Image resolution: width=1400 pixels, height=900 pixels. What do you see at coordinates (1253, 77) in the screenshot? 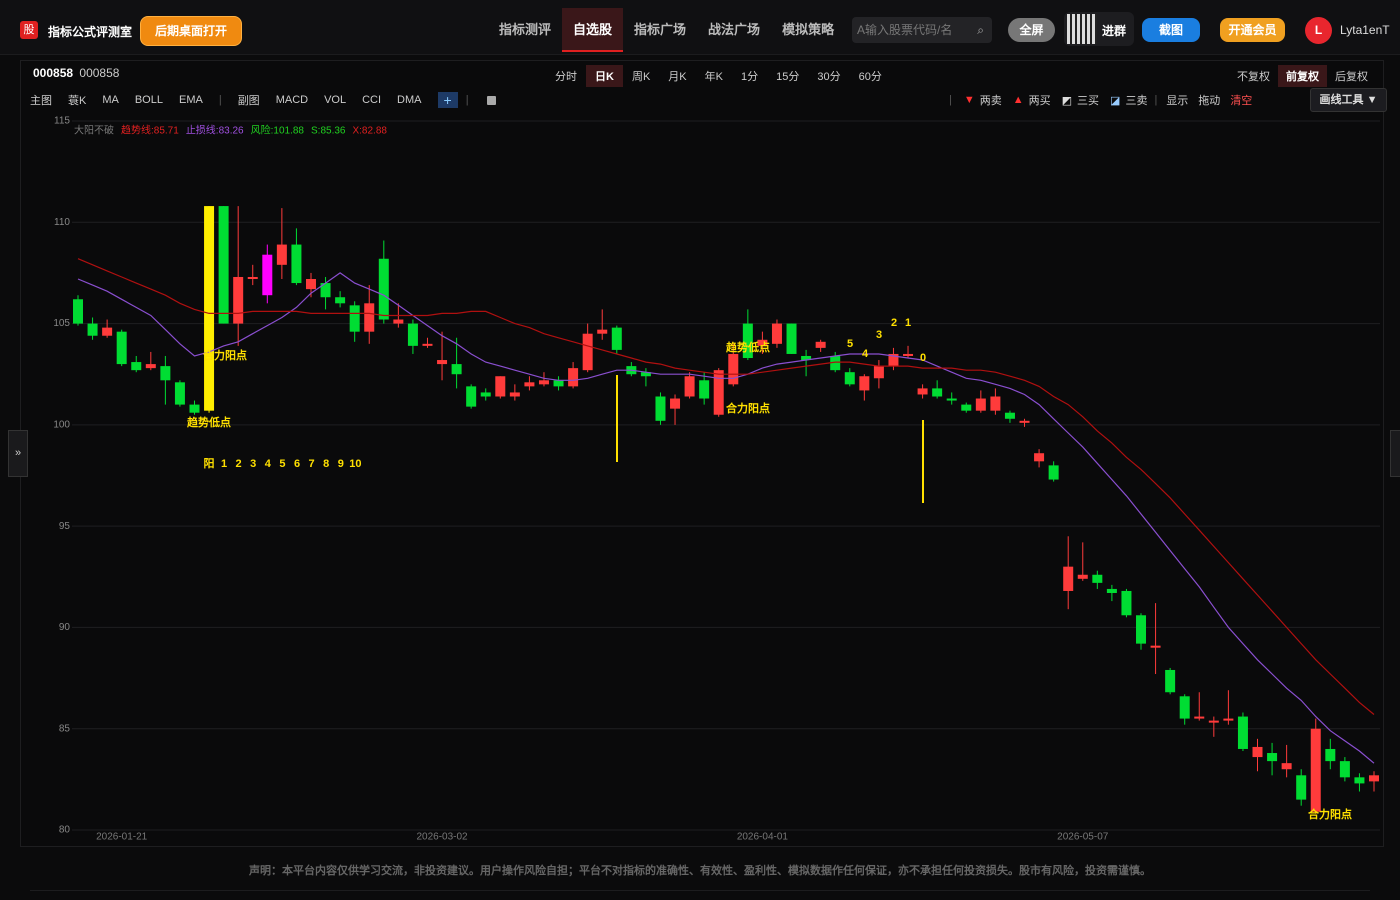
I see `adjust-tab: 不复权` at bounding box center [1253, 77].